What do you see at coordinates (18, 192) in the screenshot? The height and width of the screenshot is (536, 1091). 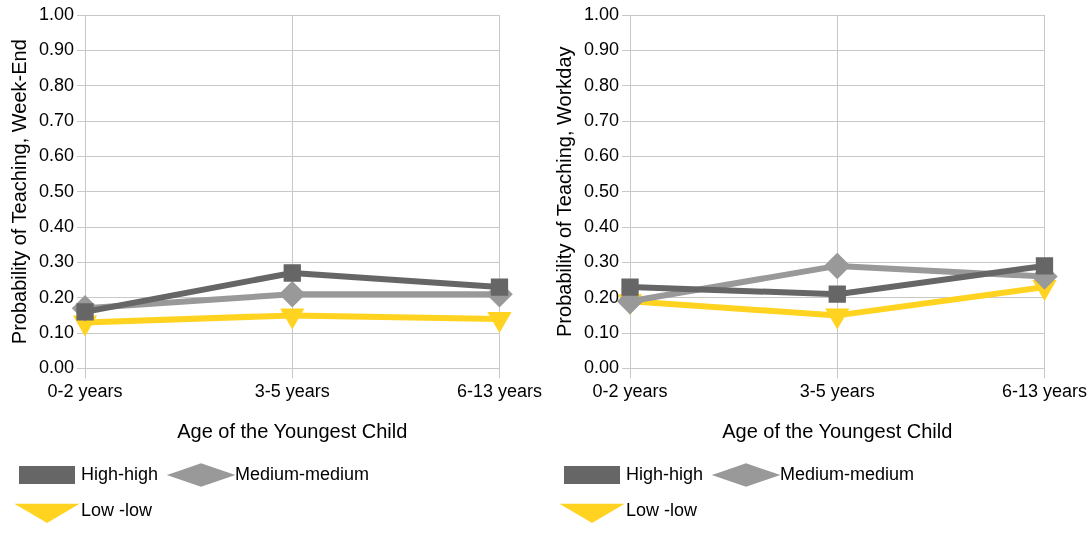 I see `y-axis-title: Probability of Teaching, Week-End` at bounding box center [18, 192].